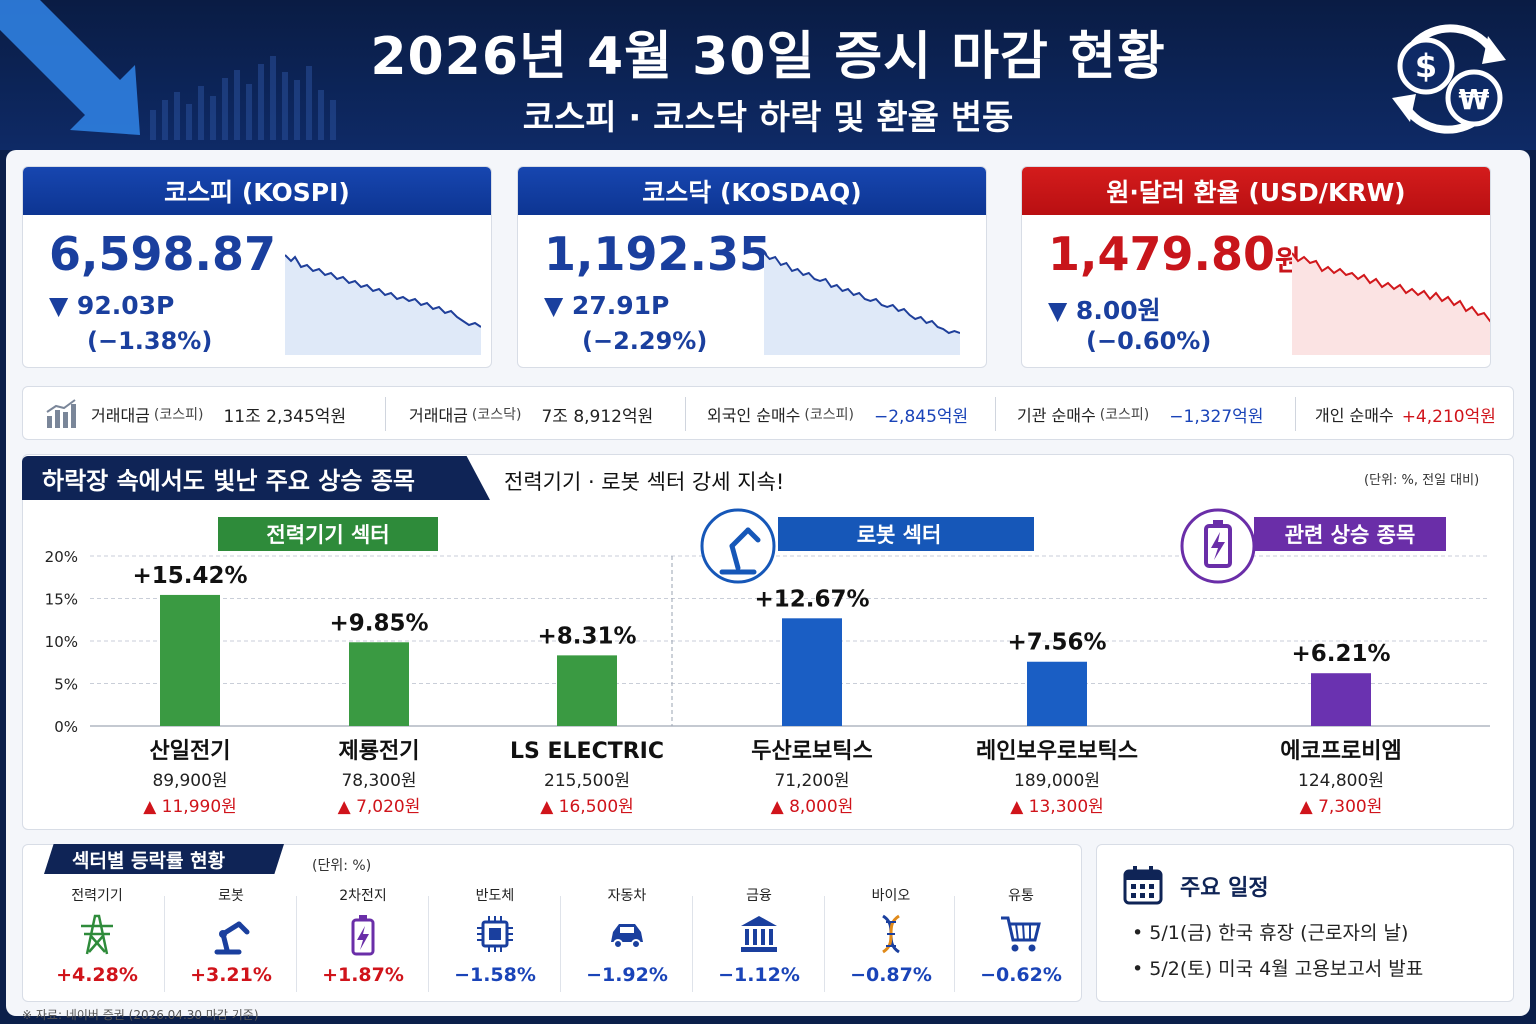 The height and width of the screenshot is (1024, 1536). What do you see at coordinates (378, 781) in the screenshot?
I see `stock-price: 78,300원` at bounding box center [378, 781].